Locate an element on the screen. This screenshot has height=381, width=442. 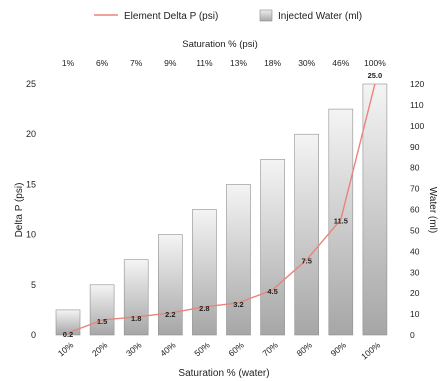
data-label-70%: 4.5 is located at coordinates (272, 291).